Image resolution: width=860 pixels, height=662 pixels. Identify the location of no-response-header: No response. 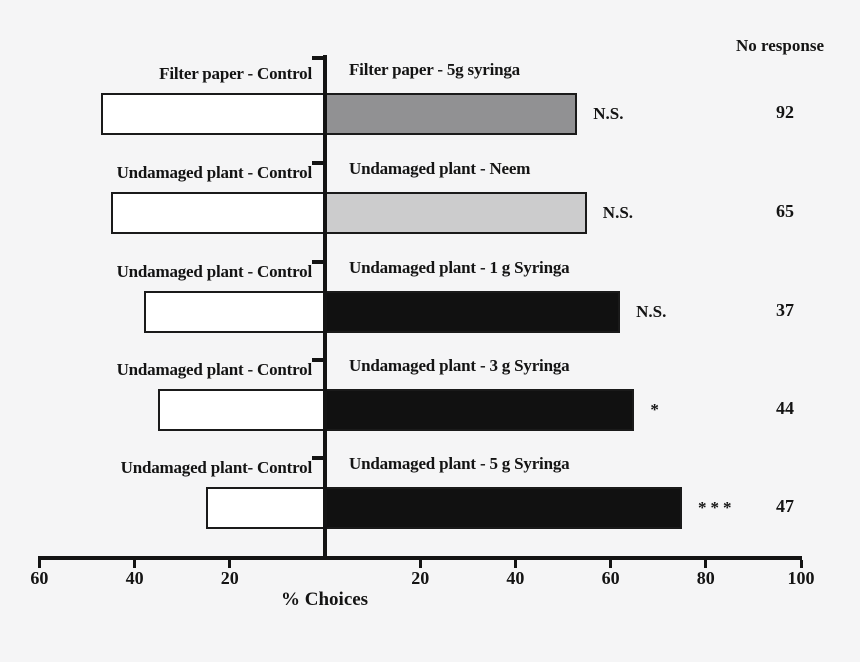
(780, 45).